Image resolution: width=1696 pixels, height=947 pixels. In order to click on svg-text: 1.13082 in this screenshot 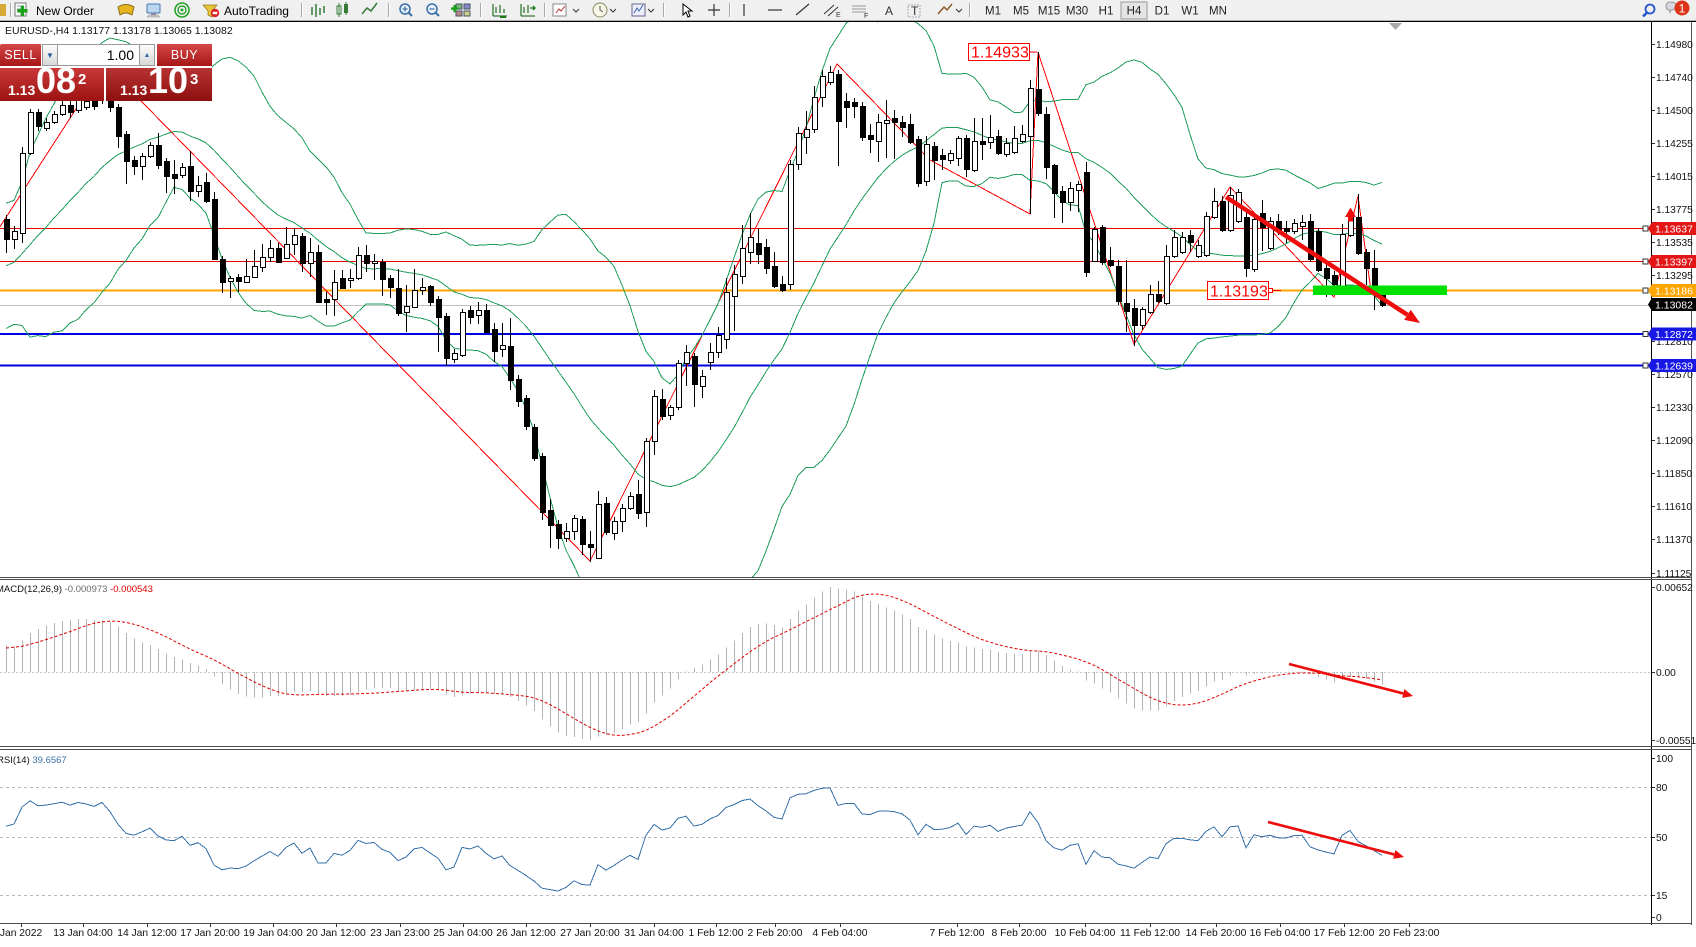, I will do `click(1674, 306)`.